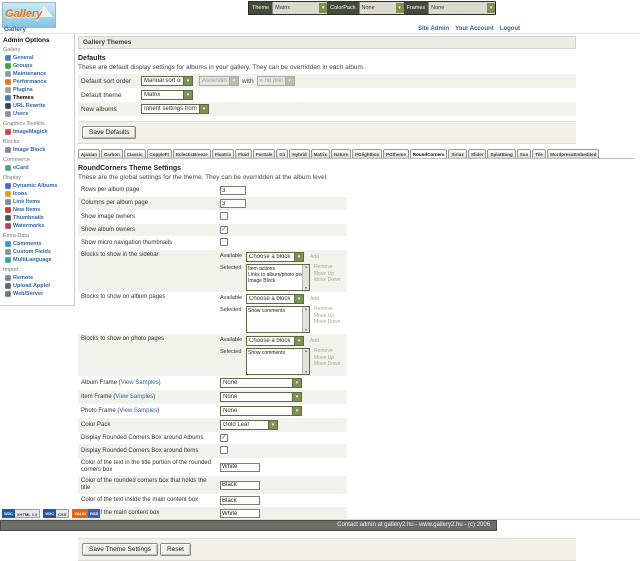 This screenshot has width=640, height=561. I want to click on sidebar-item-ecard: eCard, so click(39, 168).